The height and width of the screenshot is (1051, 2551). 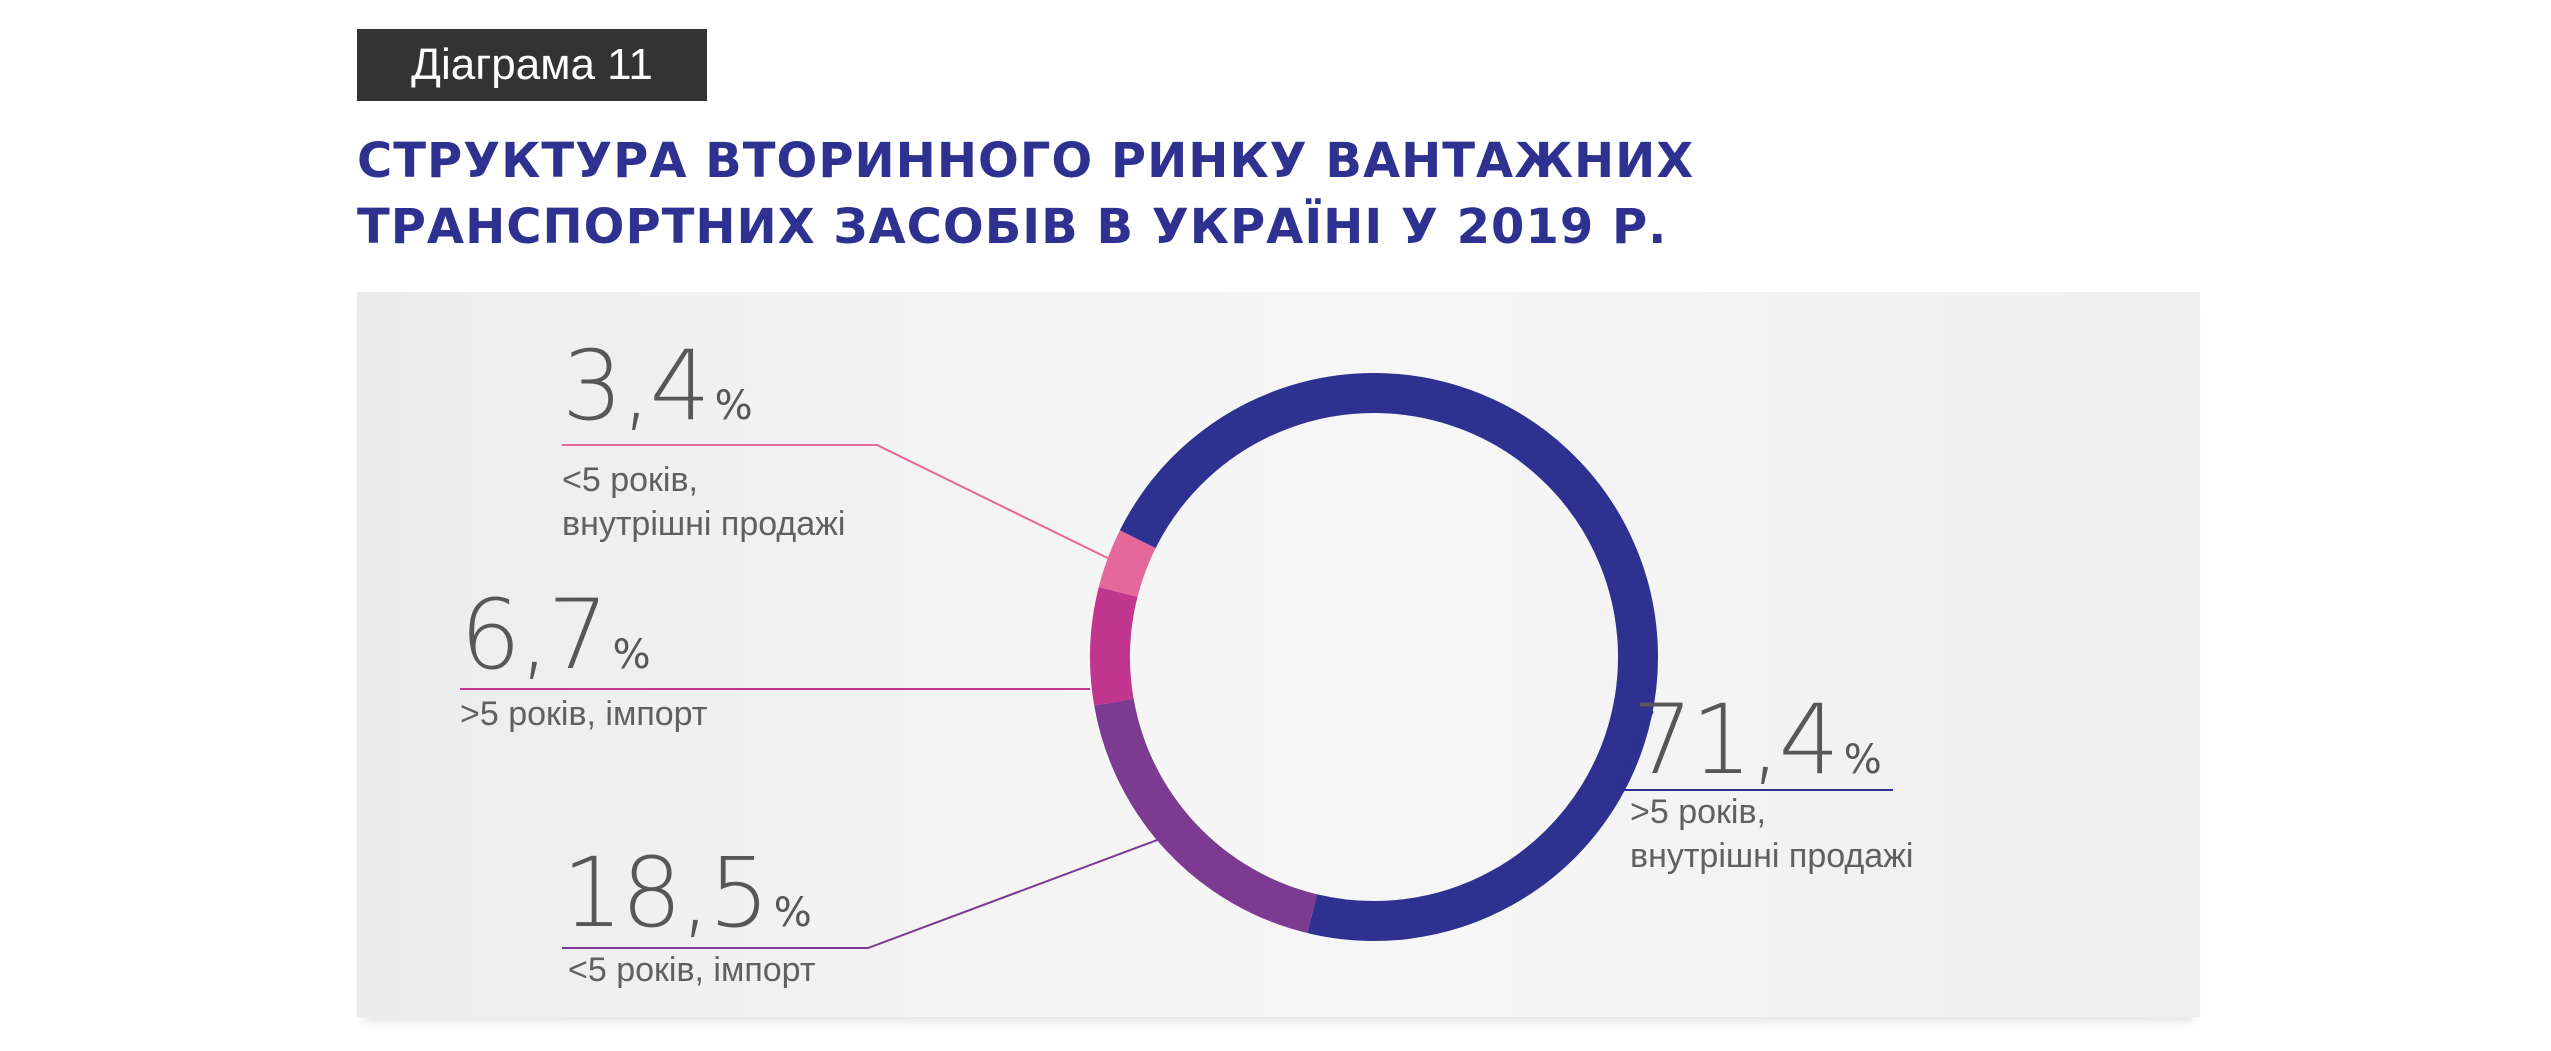 What do you see at coordinates (636, 386) in the screenshot?
I see `value-label-slice-3: 3,4` at bounding box center [636, 386].